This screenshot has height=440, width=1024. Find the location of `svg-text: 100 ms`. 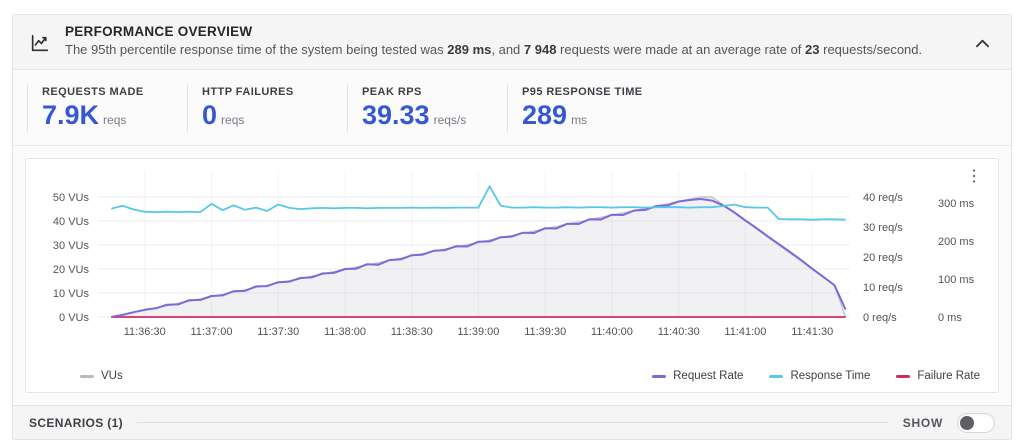

svg-text: 100 ms is located at coordinates (956, 280).